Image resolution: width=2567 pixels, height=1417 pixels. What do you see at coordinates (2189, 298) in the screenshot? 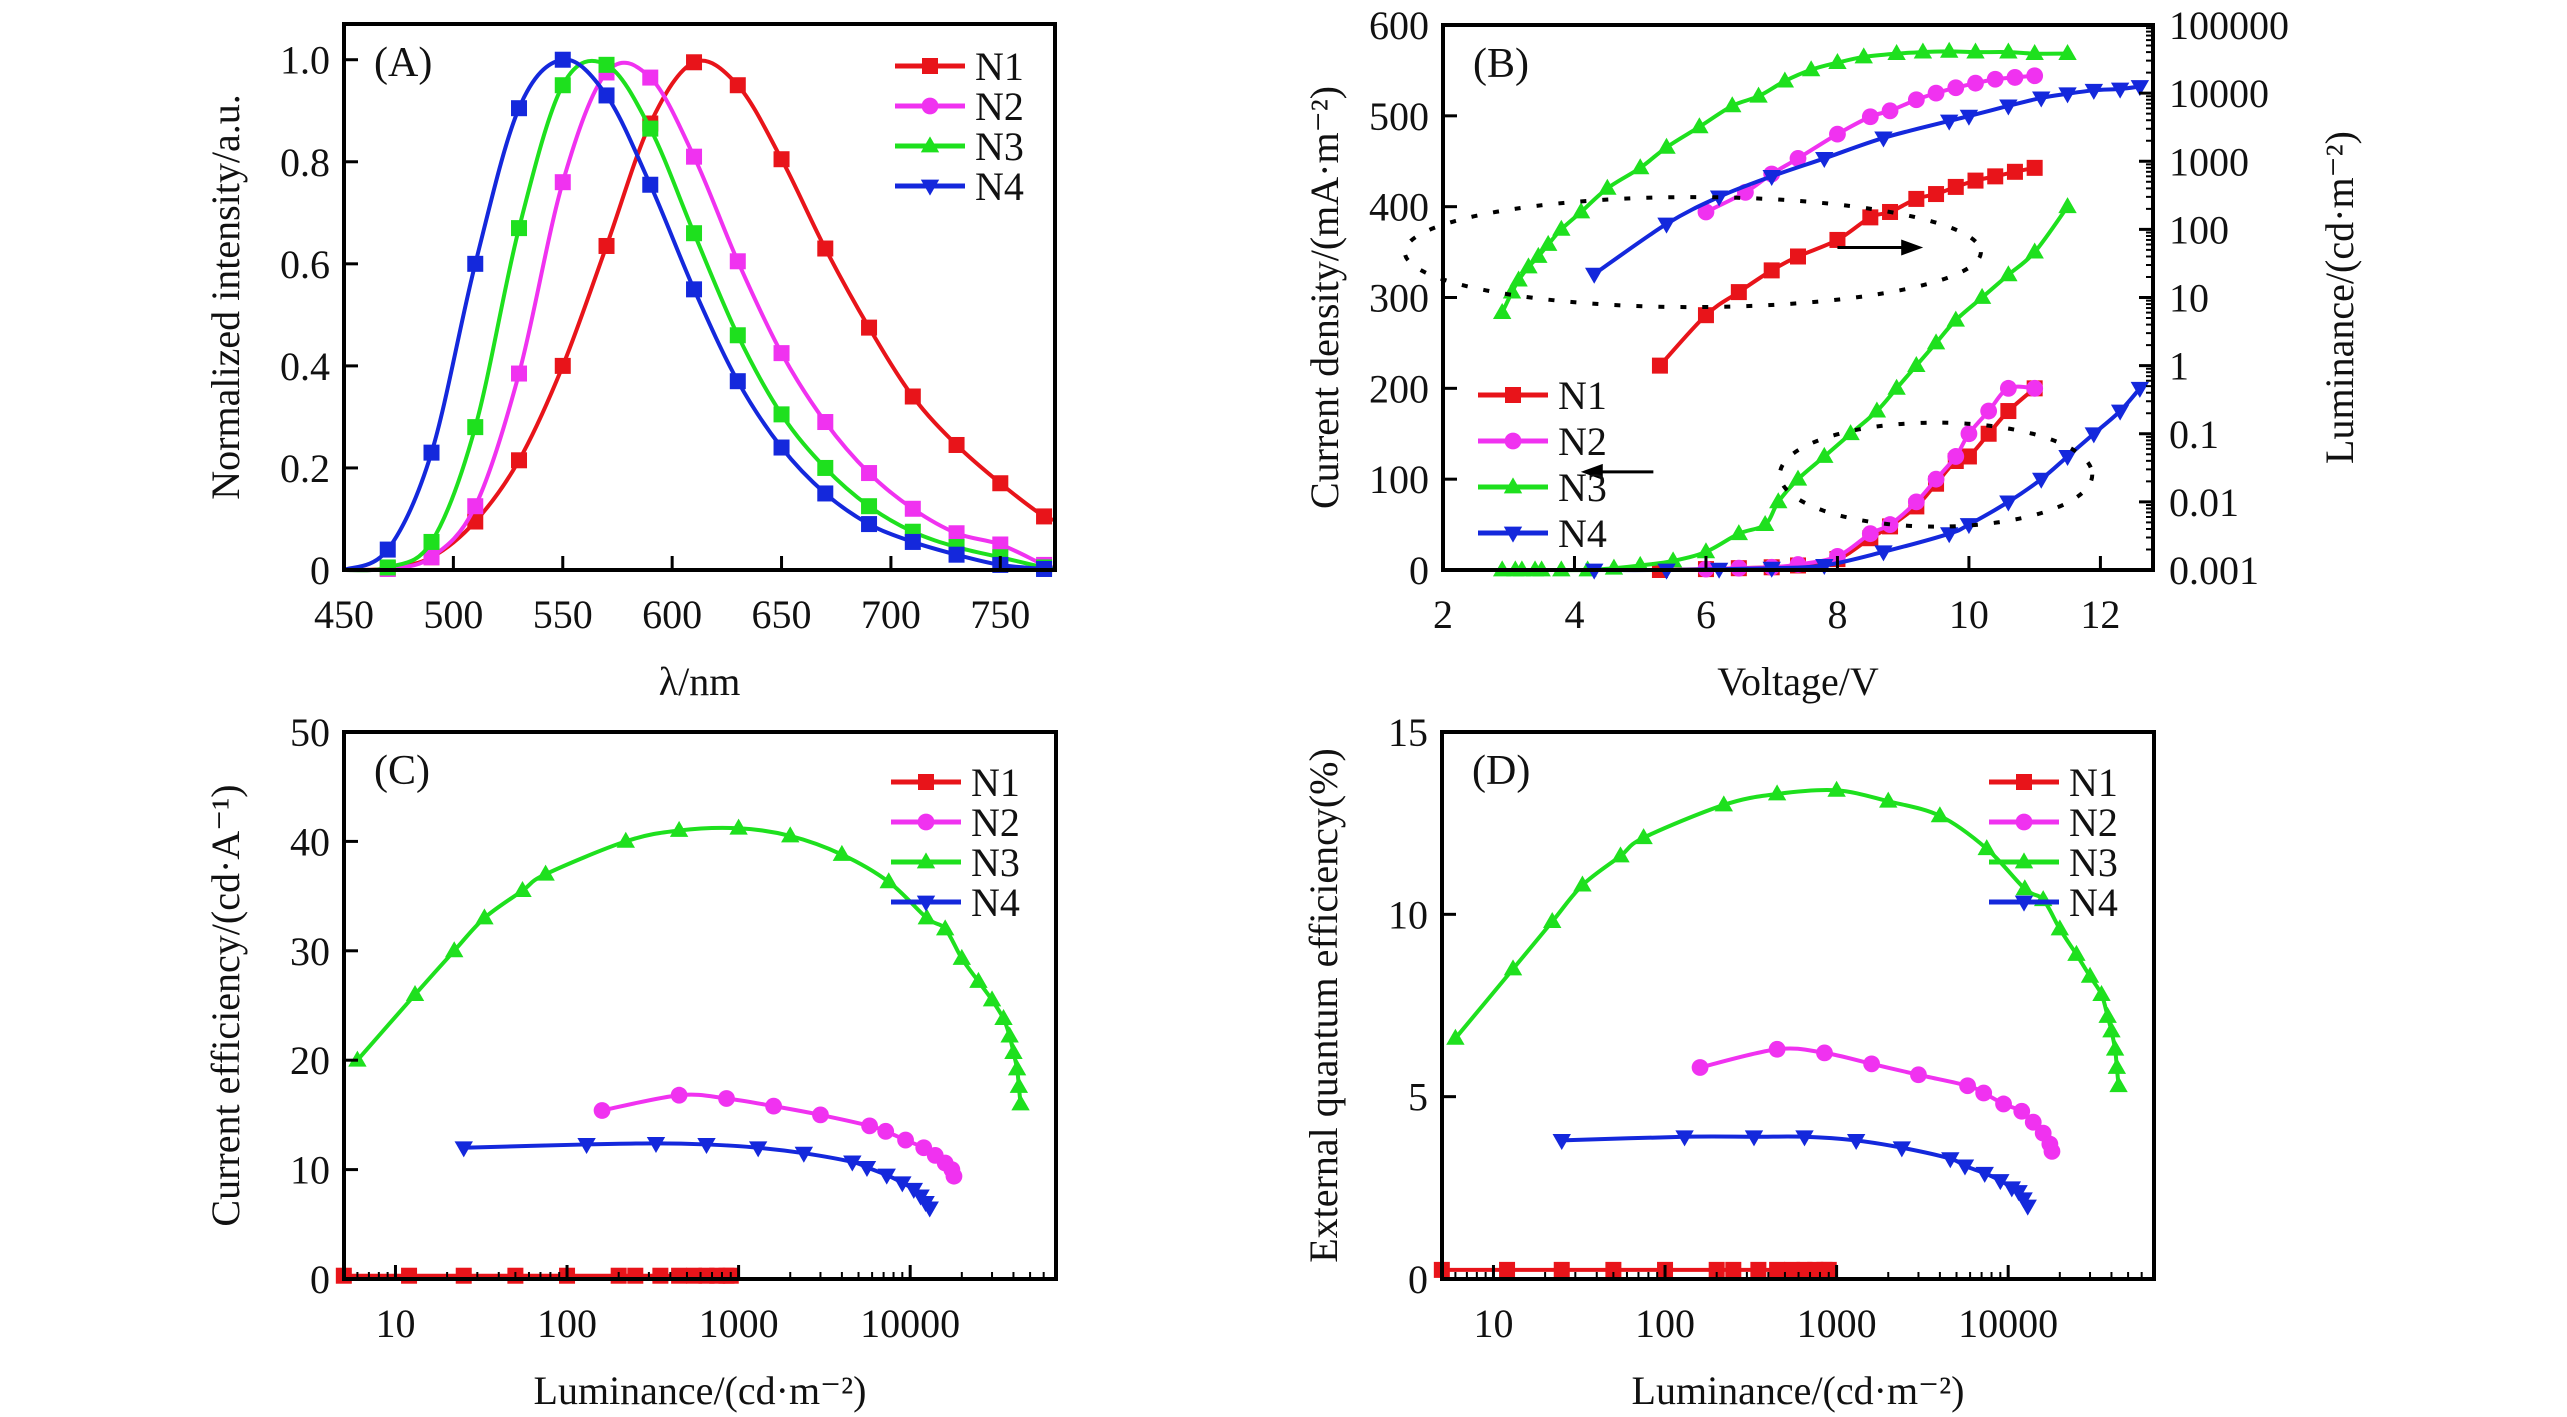
I see `y-right-tick-label: 10` at bounding box center [2189, 298].